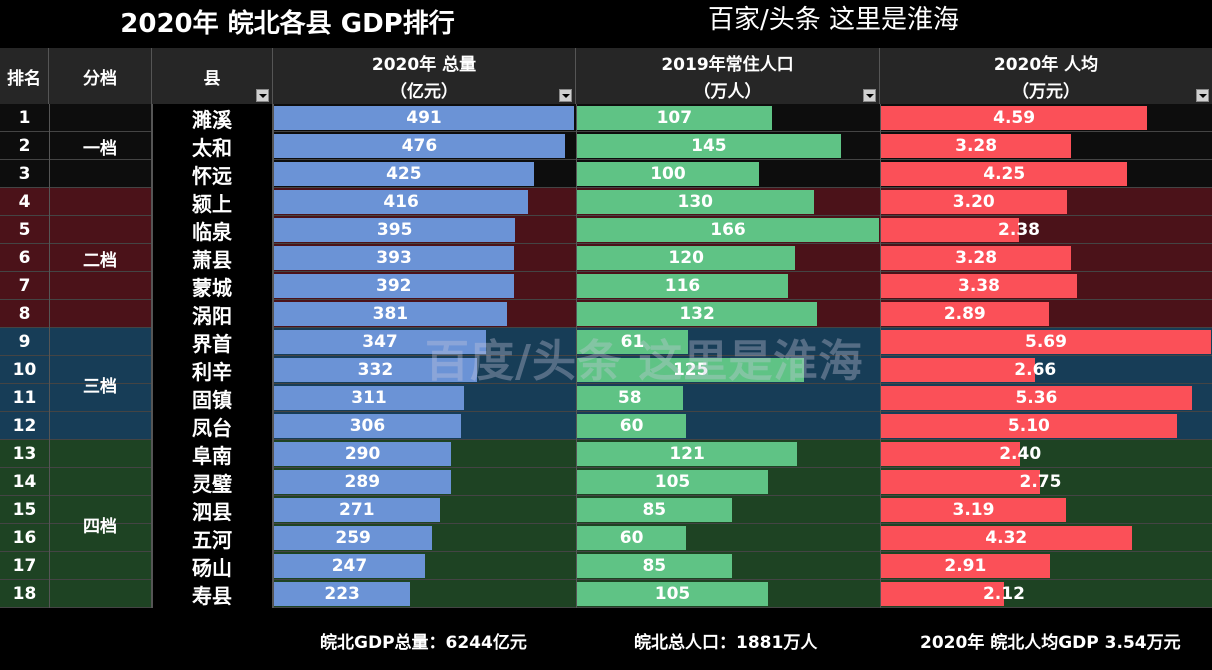 This screenshot has height=670, width=1212. I want to click on gdp-value-label: 332, so click(375, 370).